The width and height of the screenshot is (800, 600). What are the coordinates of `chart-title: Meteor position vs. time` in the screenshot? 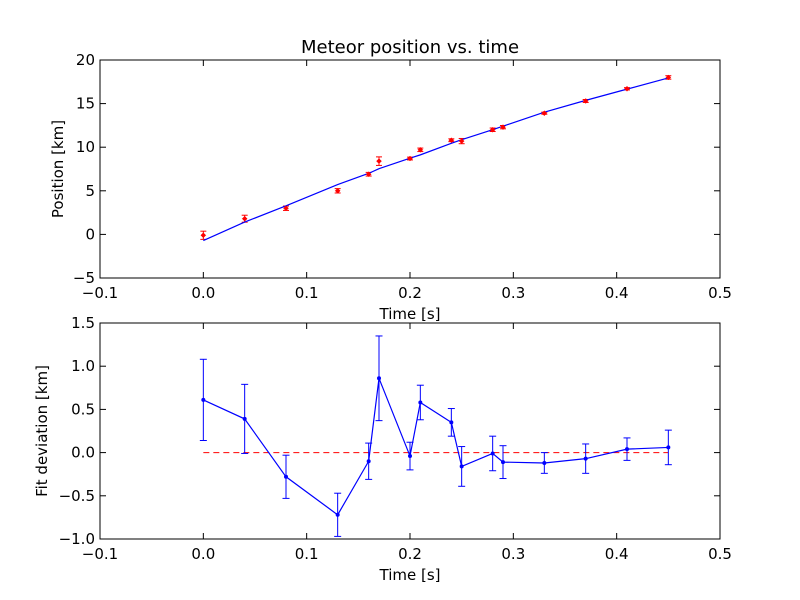 It's located at (410, 47).